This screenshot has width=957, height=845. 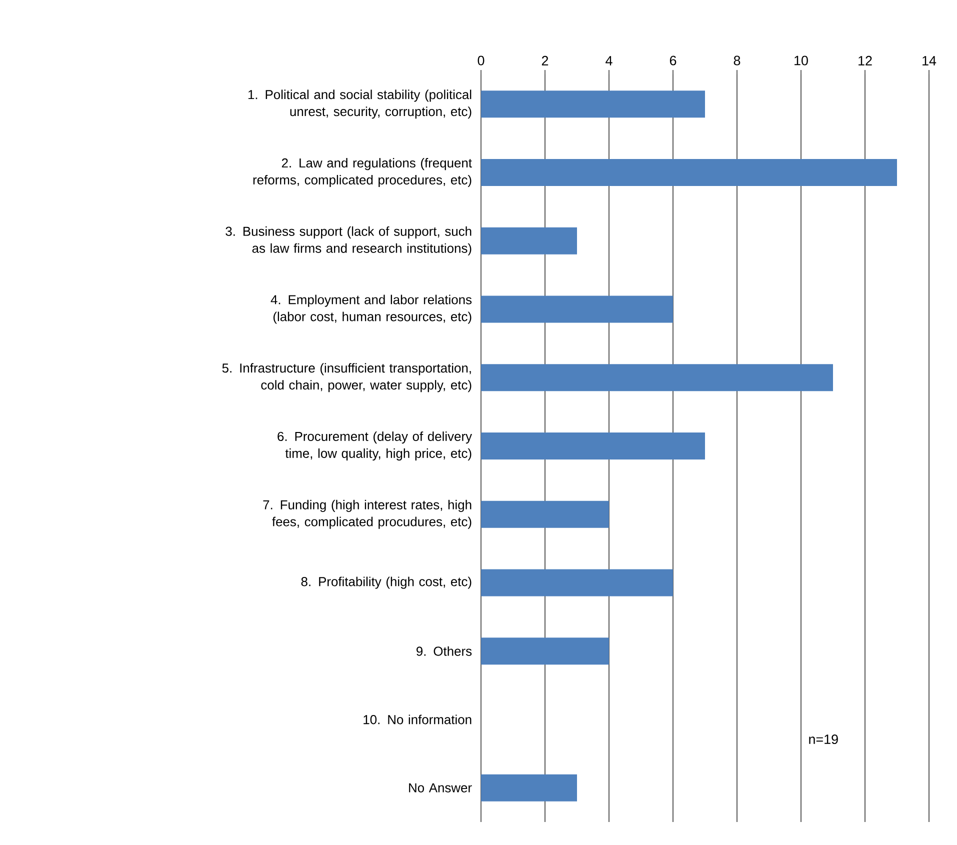 What do you see at coordinates (801, 61) in the screenshot?
I see `x-tick-label: 10` at bounding box center [801, 61].